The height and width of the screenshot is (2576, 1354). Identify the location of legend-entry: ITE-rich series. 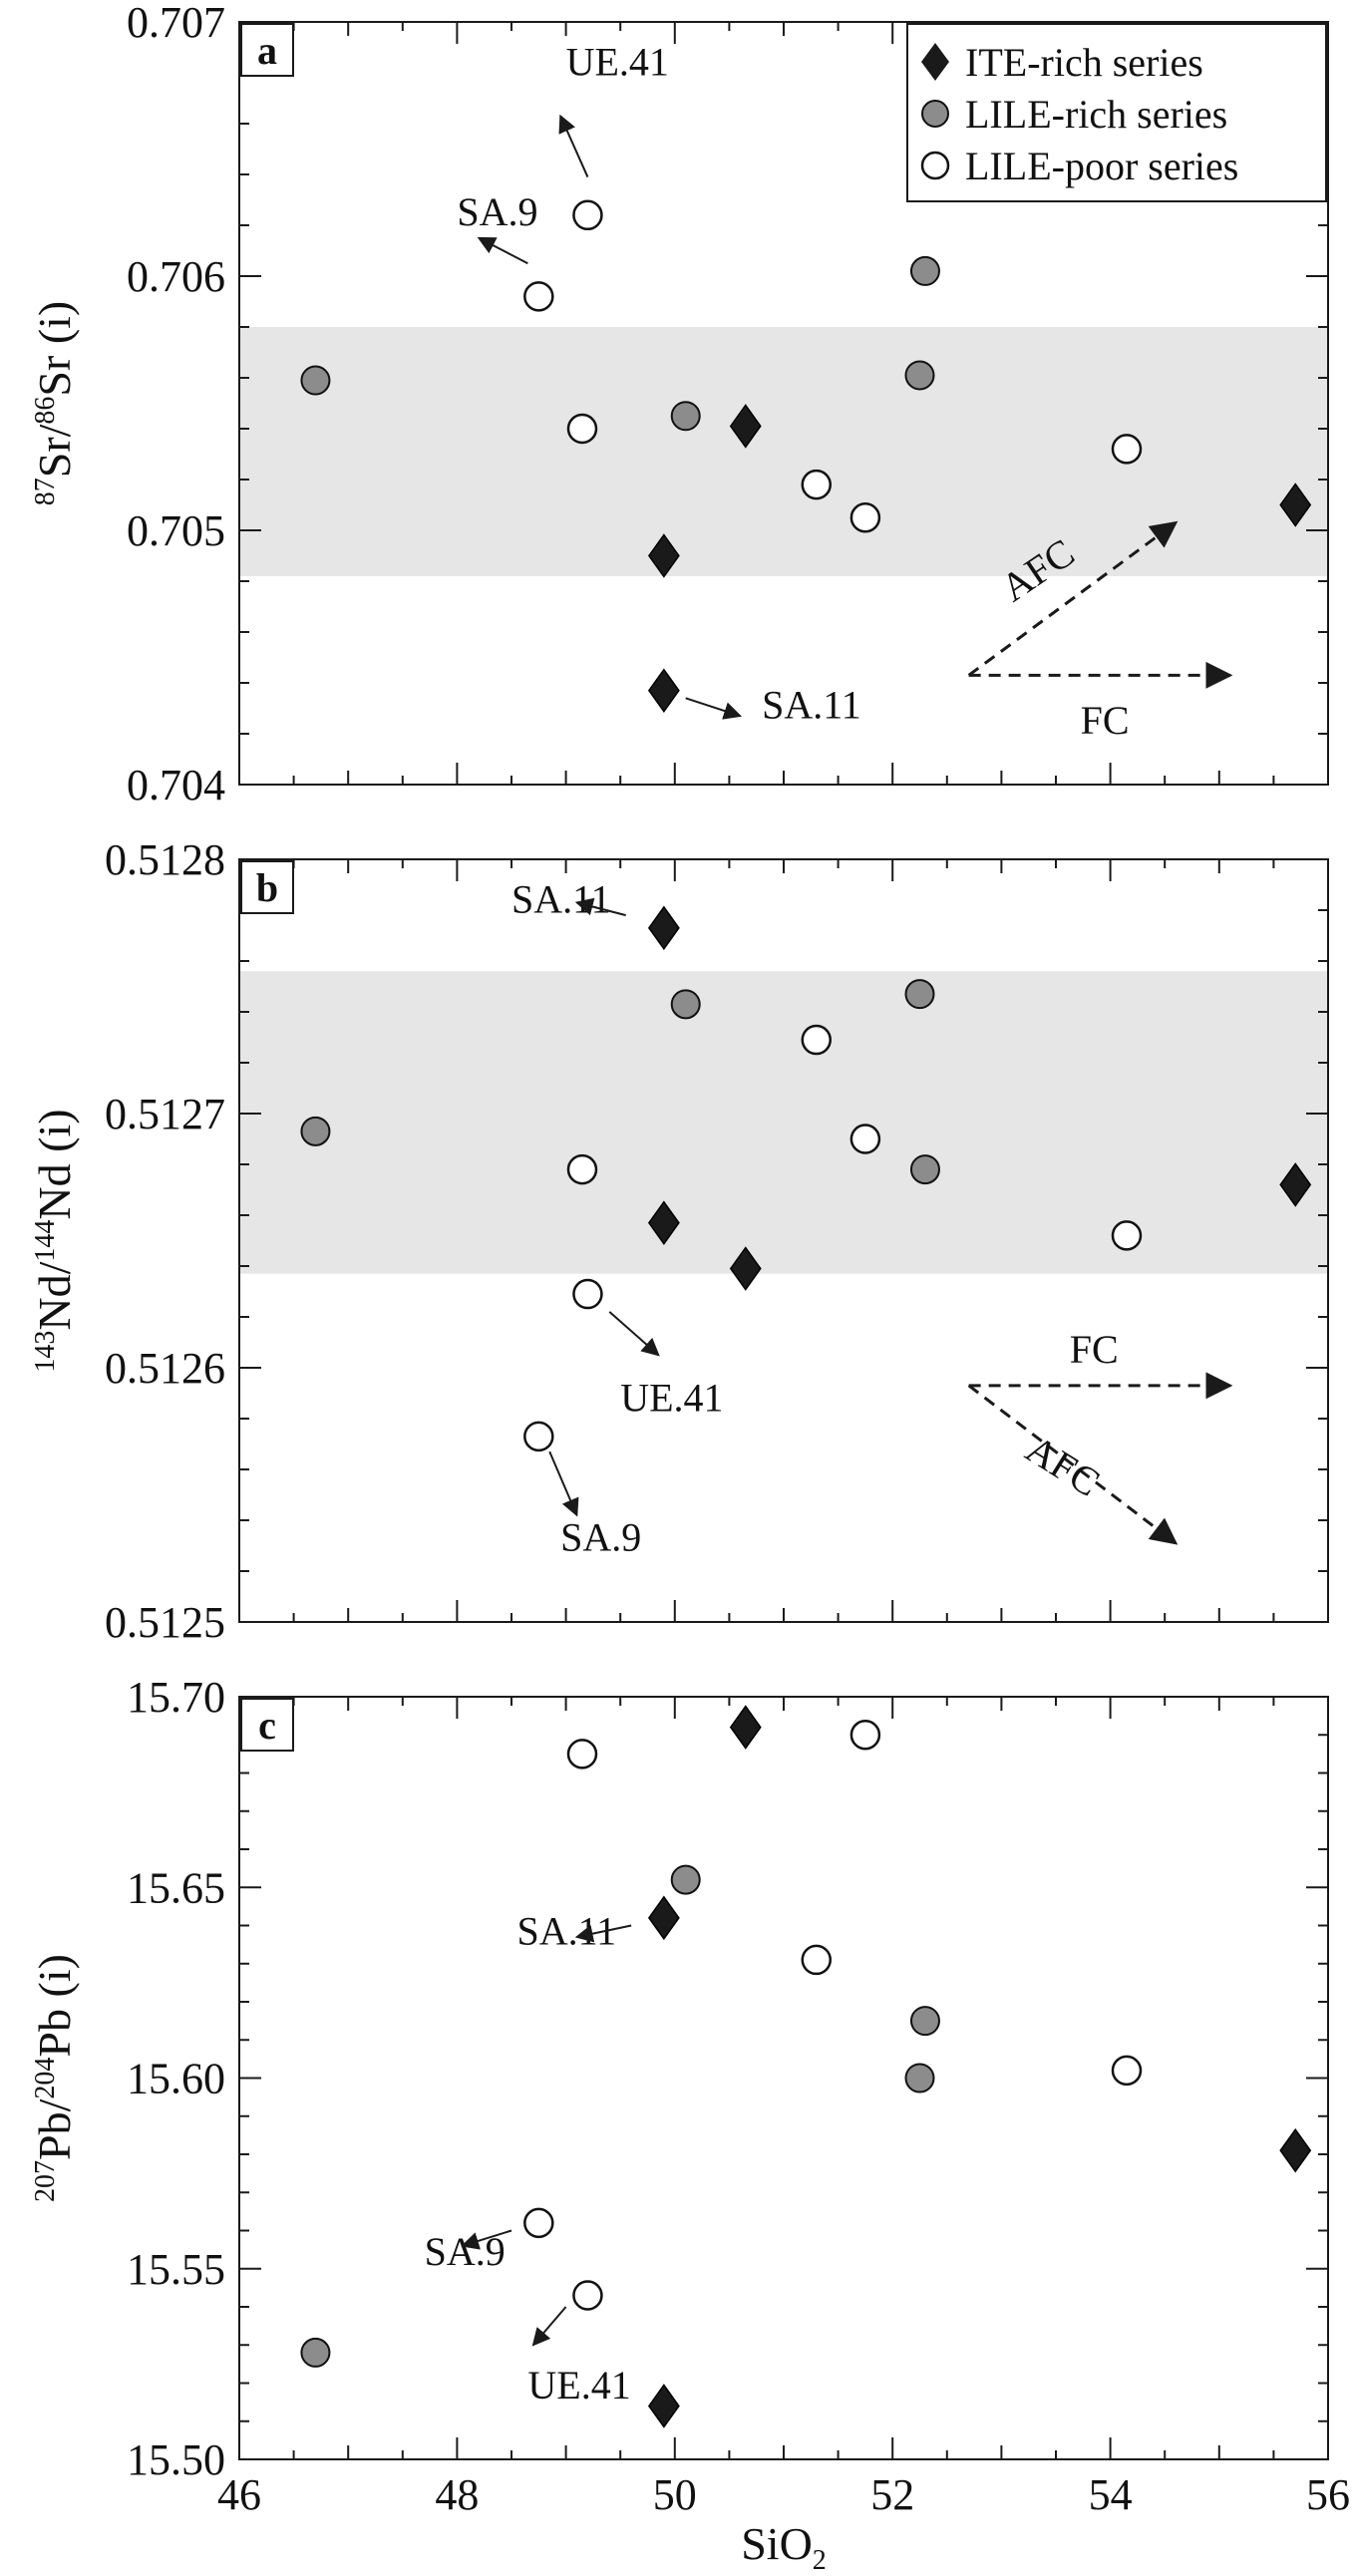
(1062, 62).